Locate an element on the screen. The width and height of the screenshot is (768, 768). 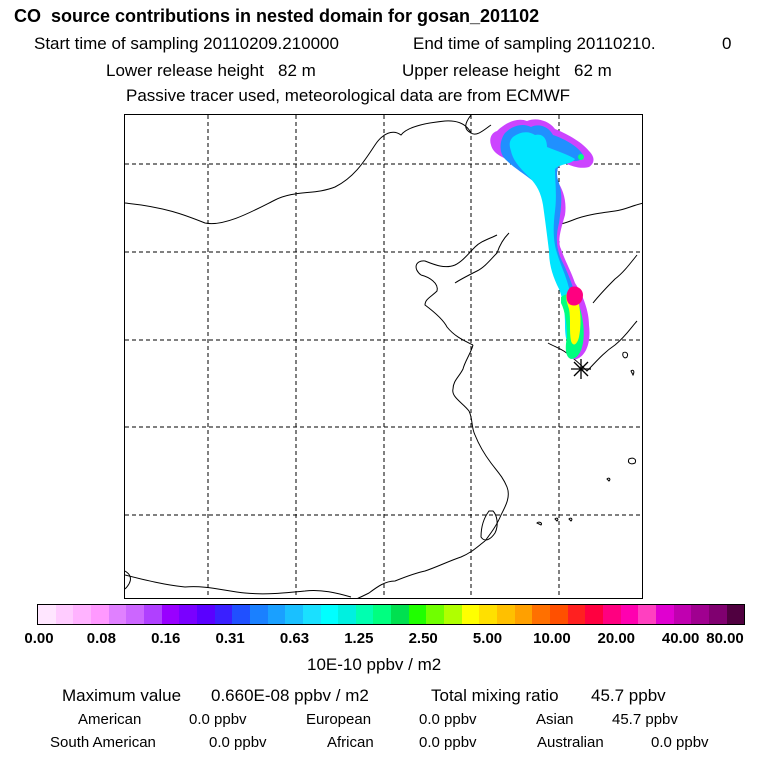
china-russia-border is located at coordinates (596, 197).